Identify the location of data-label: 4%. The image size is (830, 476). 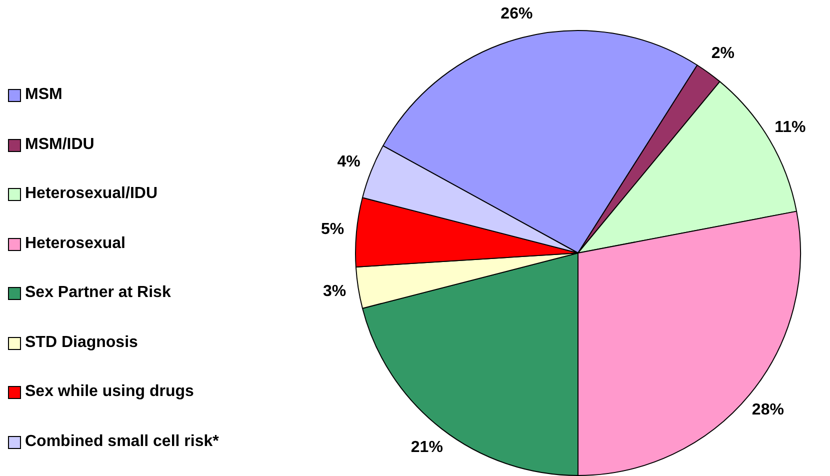
(348, 162).